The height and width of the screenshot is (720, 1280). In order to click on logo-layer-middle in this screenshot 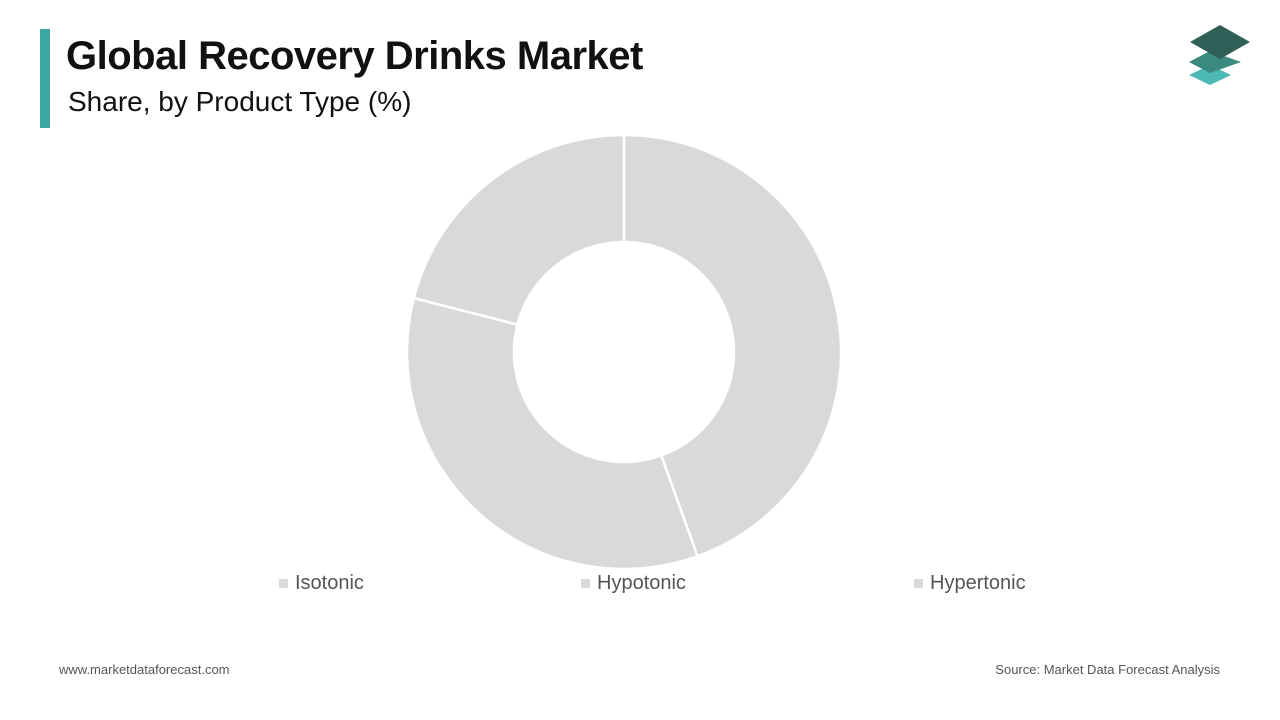, I will do `click(1215, 62)`.